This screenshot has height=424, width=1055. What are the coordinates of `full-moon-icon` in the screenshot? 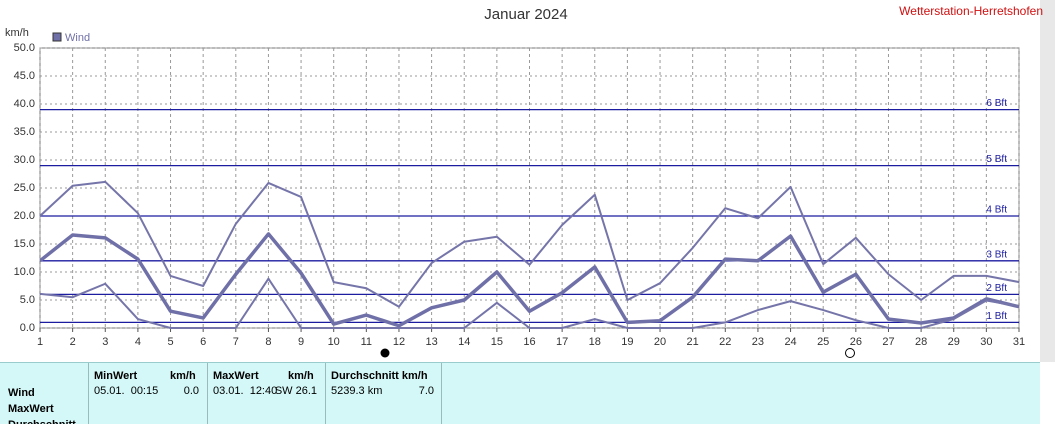 It's located at (850, 353).